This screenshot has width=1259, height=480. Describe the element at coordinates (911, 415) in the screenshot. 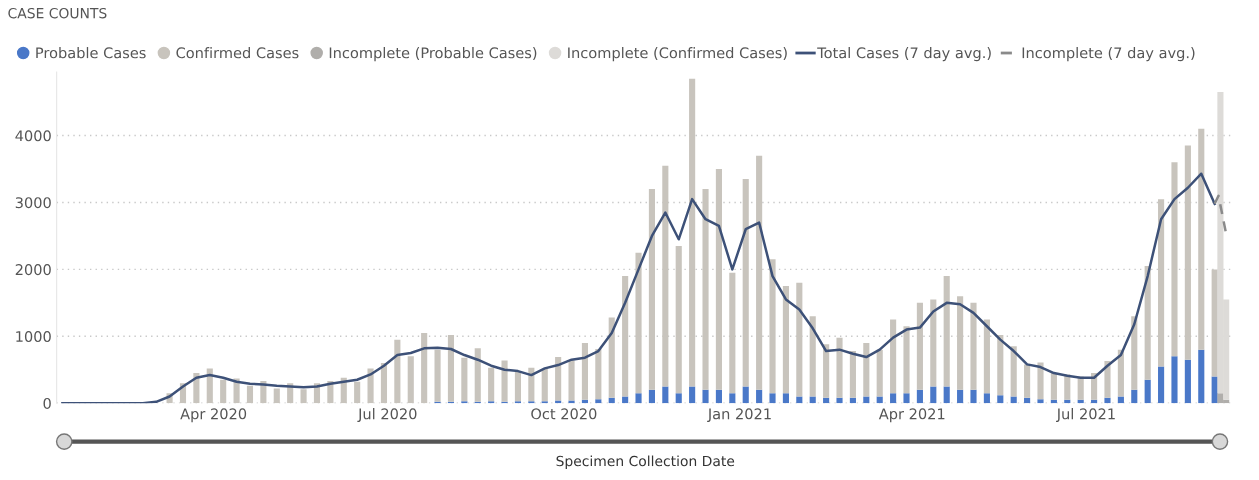

I see `x-tick-label: Apr 2021` at that location.